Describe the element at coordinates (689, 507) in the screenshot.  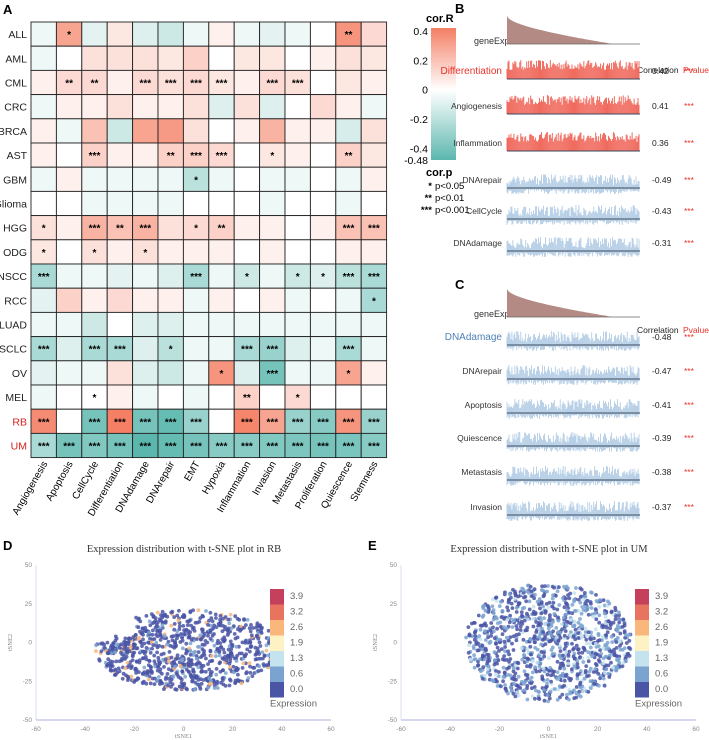
I see `pvalue-stars: ***` at that location.